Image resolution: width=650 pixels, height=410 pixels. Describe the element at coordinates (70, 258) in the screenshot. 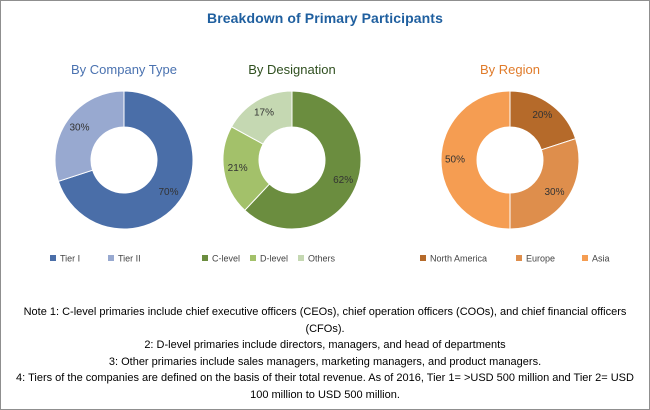

I see `legend-label: Tier I` at that location.